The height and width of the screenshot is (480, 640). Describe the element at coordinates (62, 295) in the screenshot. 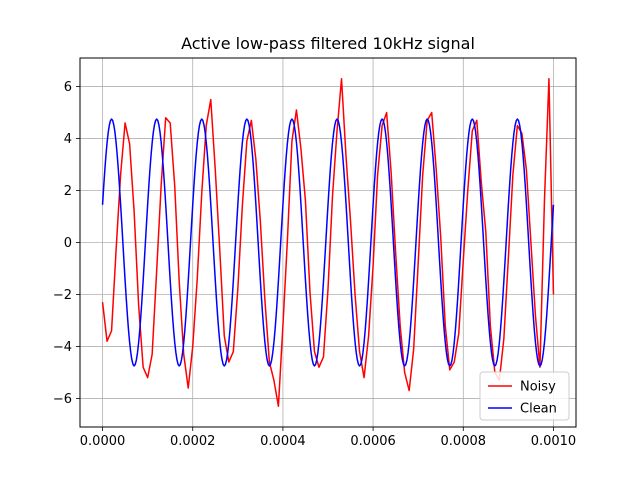

I see `y-tick-label: −2` at that location.